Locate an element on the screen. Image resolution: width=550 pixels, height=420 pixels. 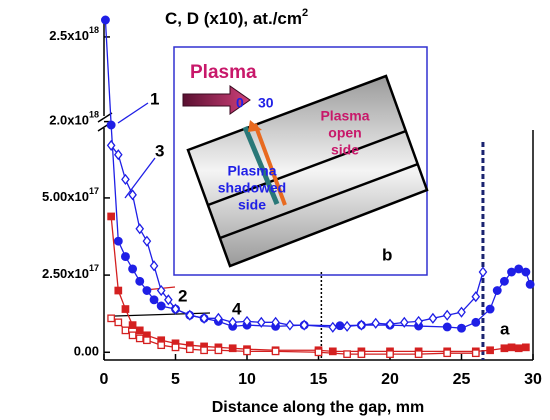
y-tick-label: 0.00 is located at coordinates (86, 351).